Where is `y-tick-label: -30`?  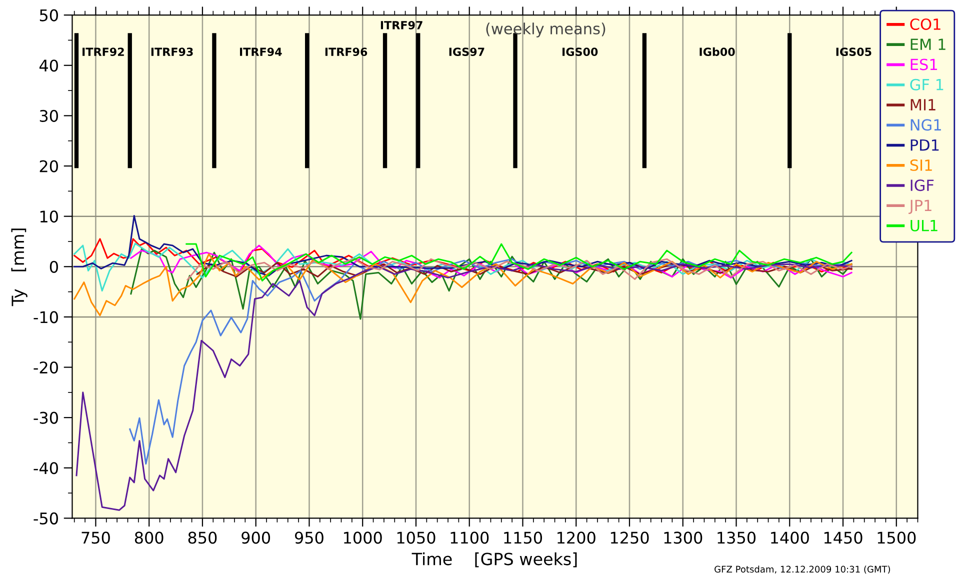
y-tick-label: -30 is located at coordinates (46, 418).